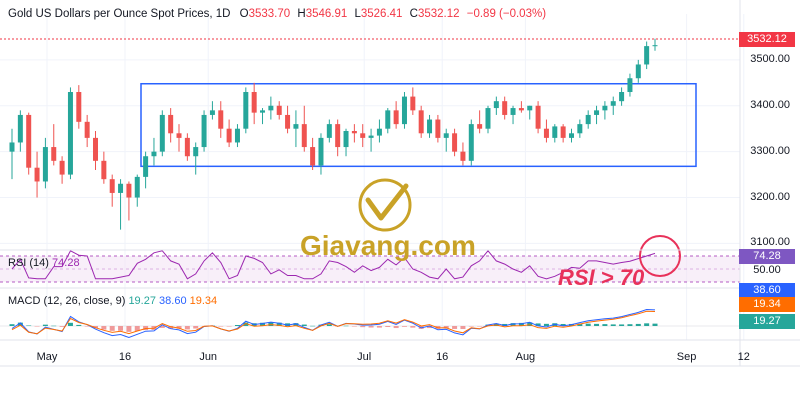  Describe the element at coordinates (67, 301) in the screenshot. I see `macd-label: MACD (12, 26, close, 9)` at that location.